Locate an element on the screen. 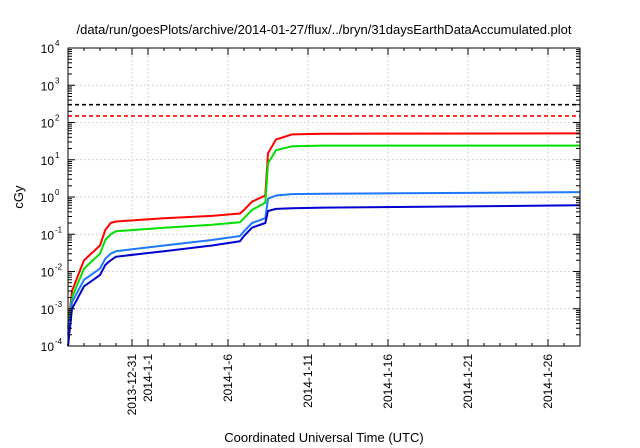 The image size is (640, 448). x-axis-label: Coordinated Universal Time (UTC) is located at coordinates (323, 437).